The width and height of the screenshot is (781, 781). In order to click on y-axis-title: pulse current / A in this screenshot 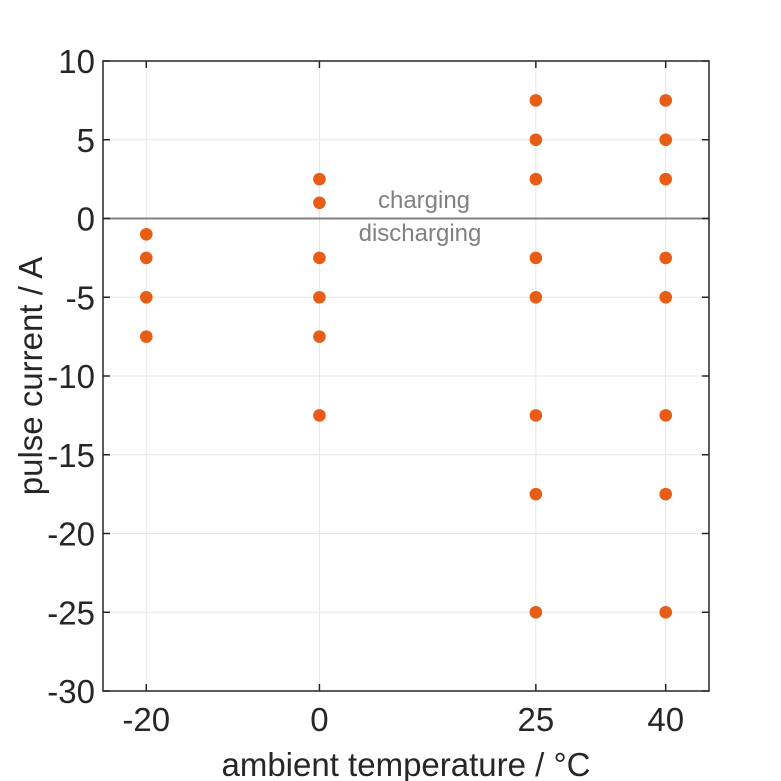, I will do `click(30, 376)`.